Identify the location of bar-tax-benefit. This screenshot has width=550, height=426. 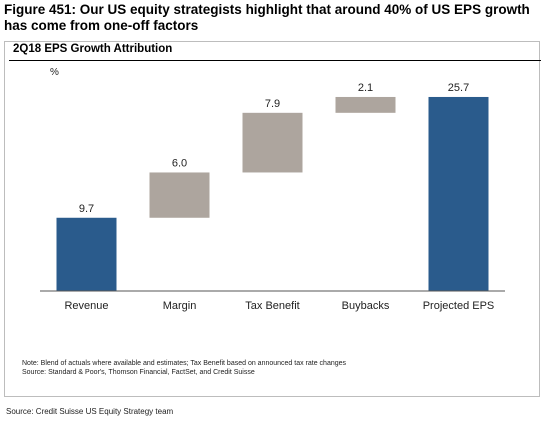
(272, 142).